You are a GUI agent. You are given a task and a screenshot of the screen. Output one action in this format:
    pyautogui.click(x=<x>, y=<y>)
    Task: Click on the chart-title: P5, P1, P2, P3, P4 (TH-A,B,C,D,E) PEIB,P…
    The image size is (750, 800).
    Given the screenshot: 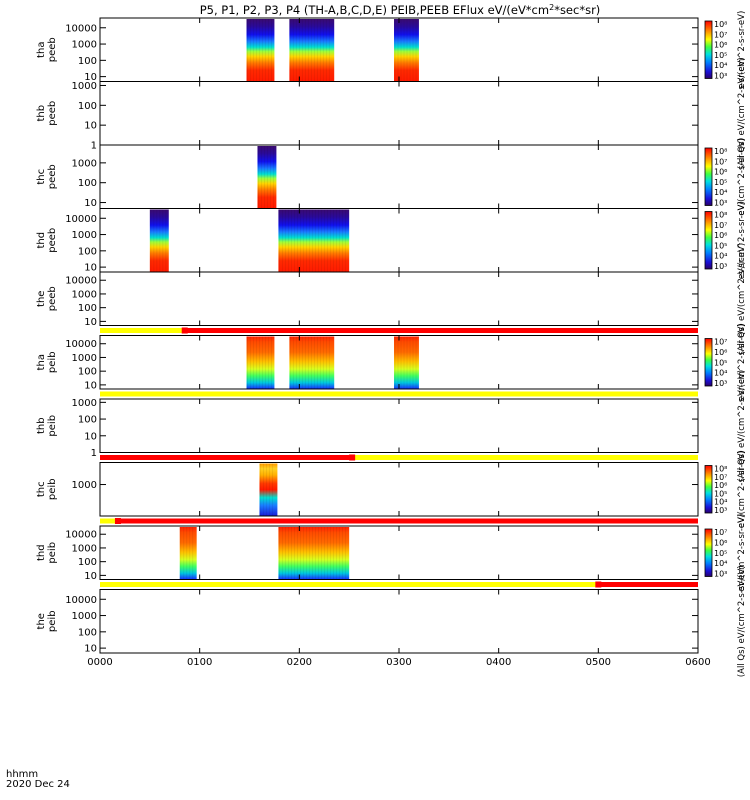 What is the action you would take?
    pyautogui.click(x=400, y=10)
    